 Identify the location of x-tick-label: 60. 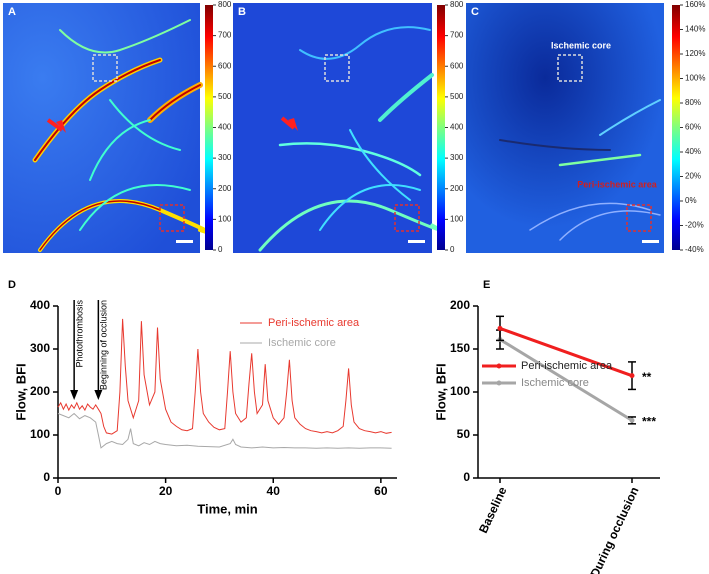
(381, 491).